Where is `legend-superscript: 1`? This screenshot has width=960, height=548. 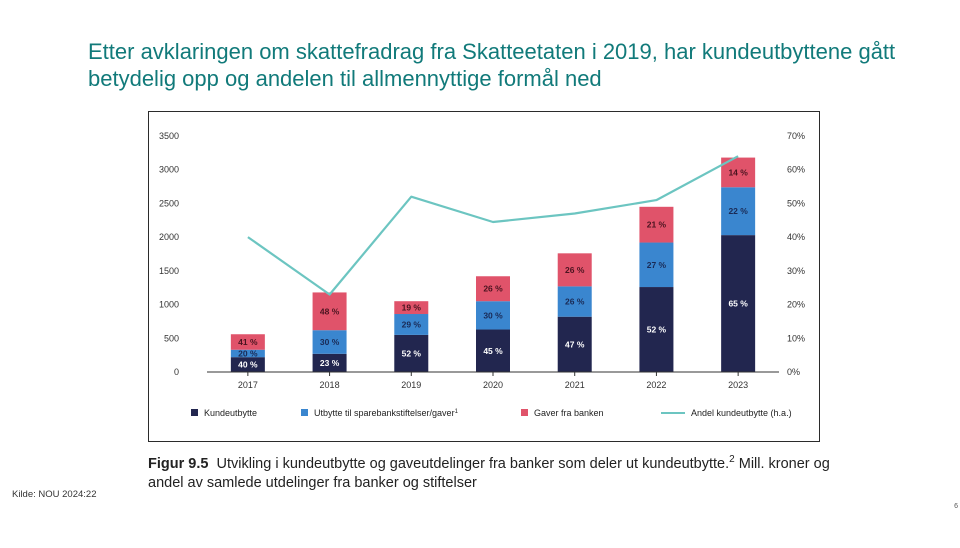 legend-superscript: 1 is located at coordinates (457, 412).